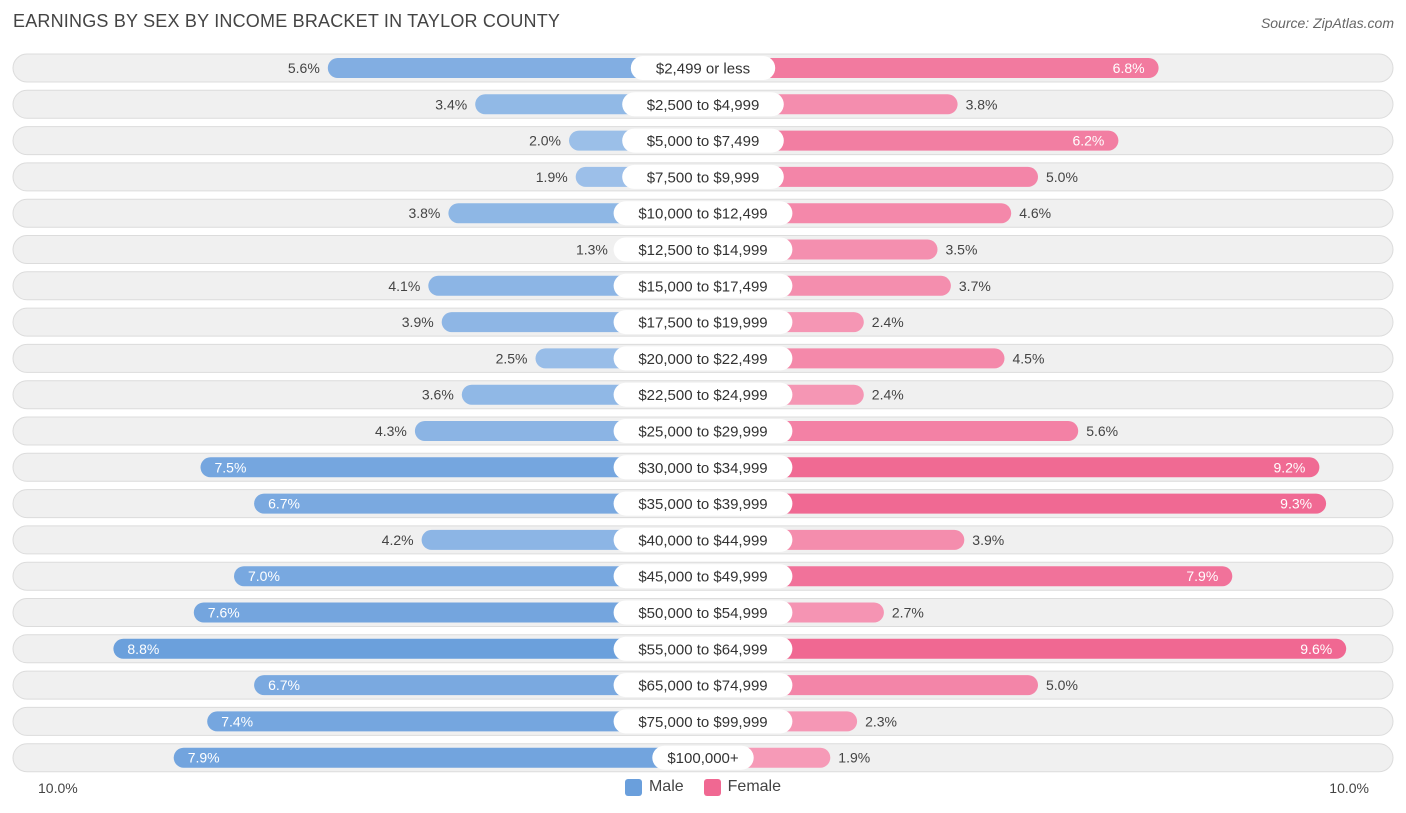 This screenshot has width=1406, height=813. I want to click on female-value-label: 4.6%, so click(1035, 213).